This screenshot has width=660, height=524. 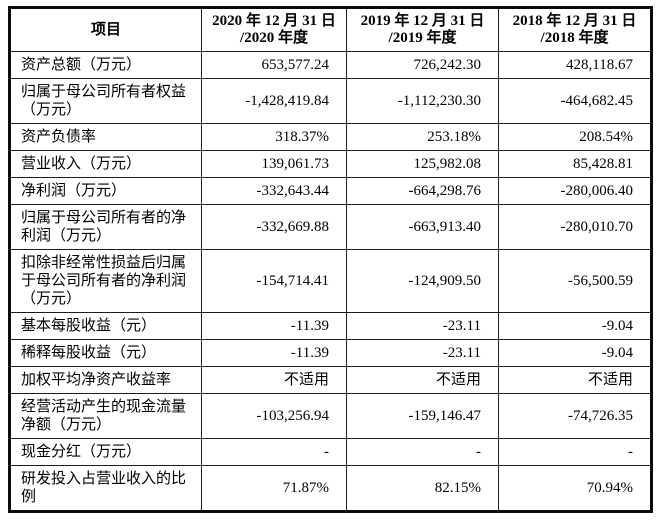 I want to click on row-label: 营业收入（万元）, so click(x=105, y=164).